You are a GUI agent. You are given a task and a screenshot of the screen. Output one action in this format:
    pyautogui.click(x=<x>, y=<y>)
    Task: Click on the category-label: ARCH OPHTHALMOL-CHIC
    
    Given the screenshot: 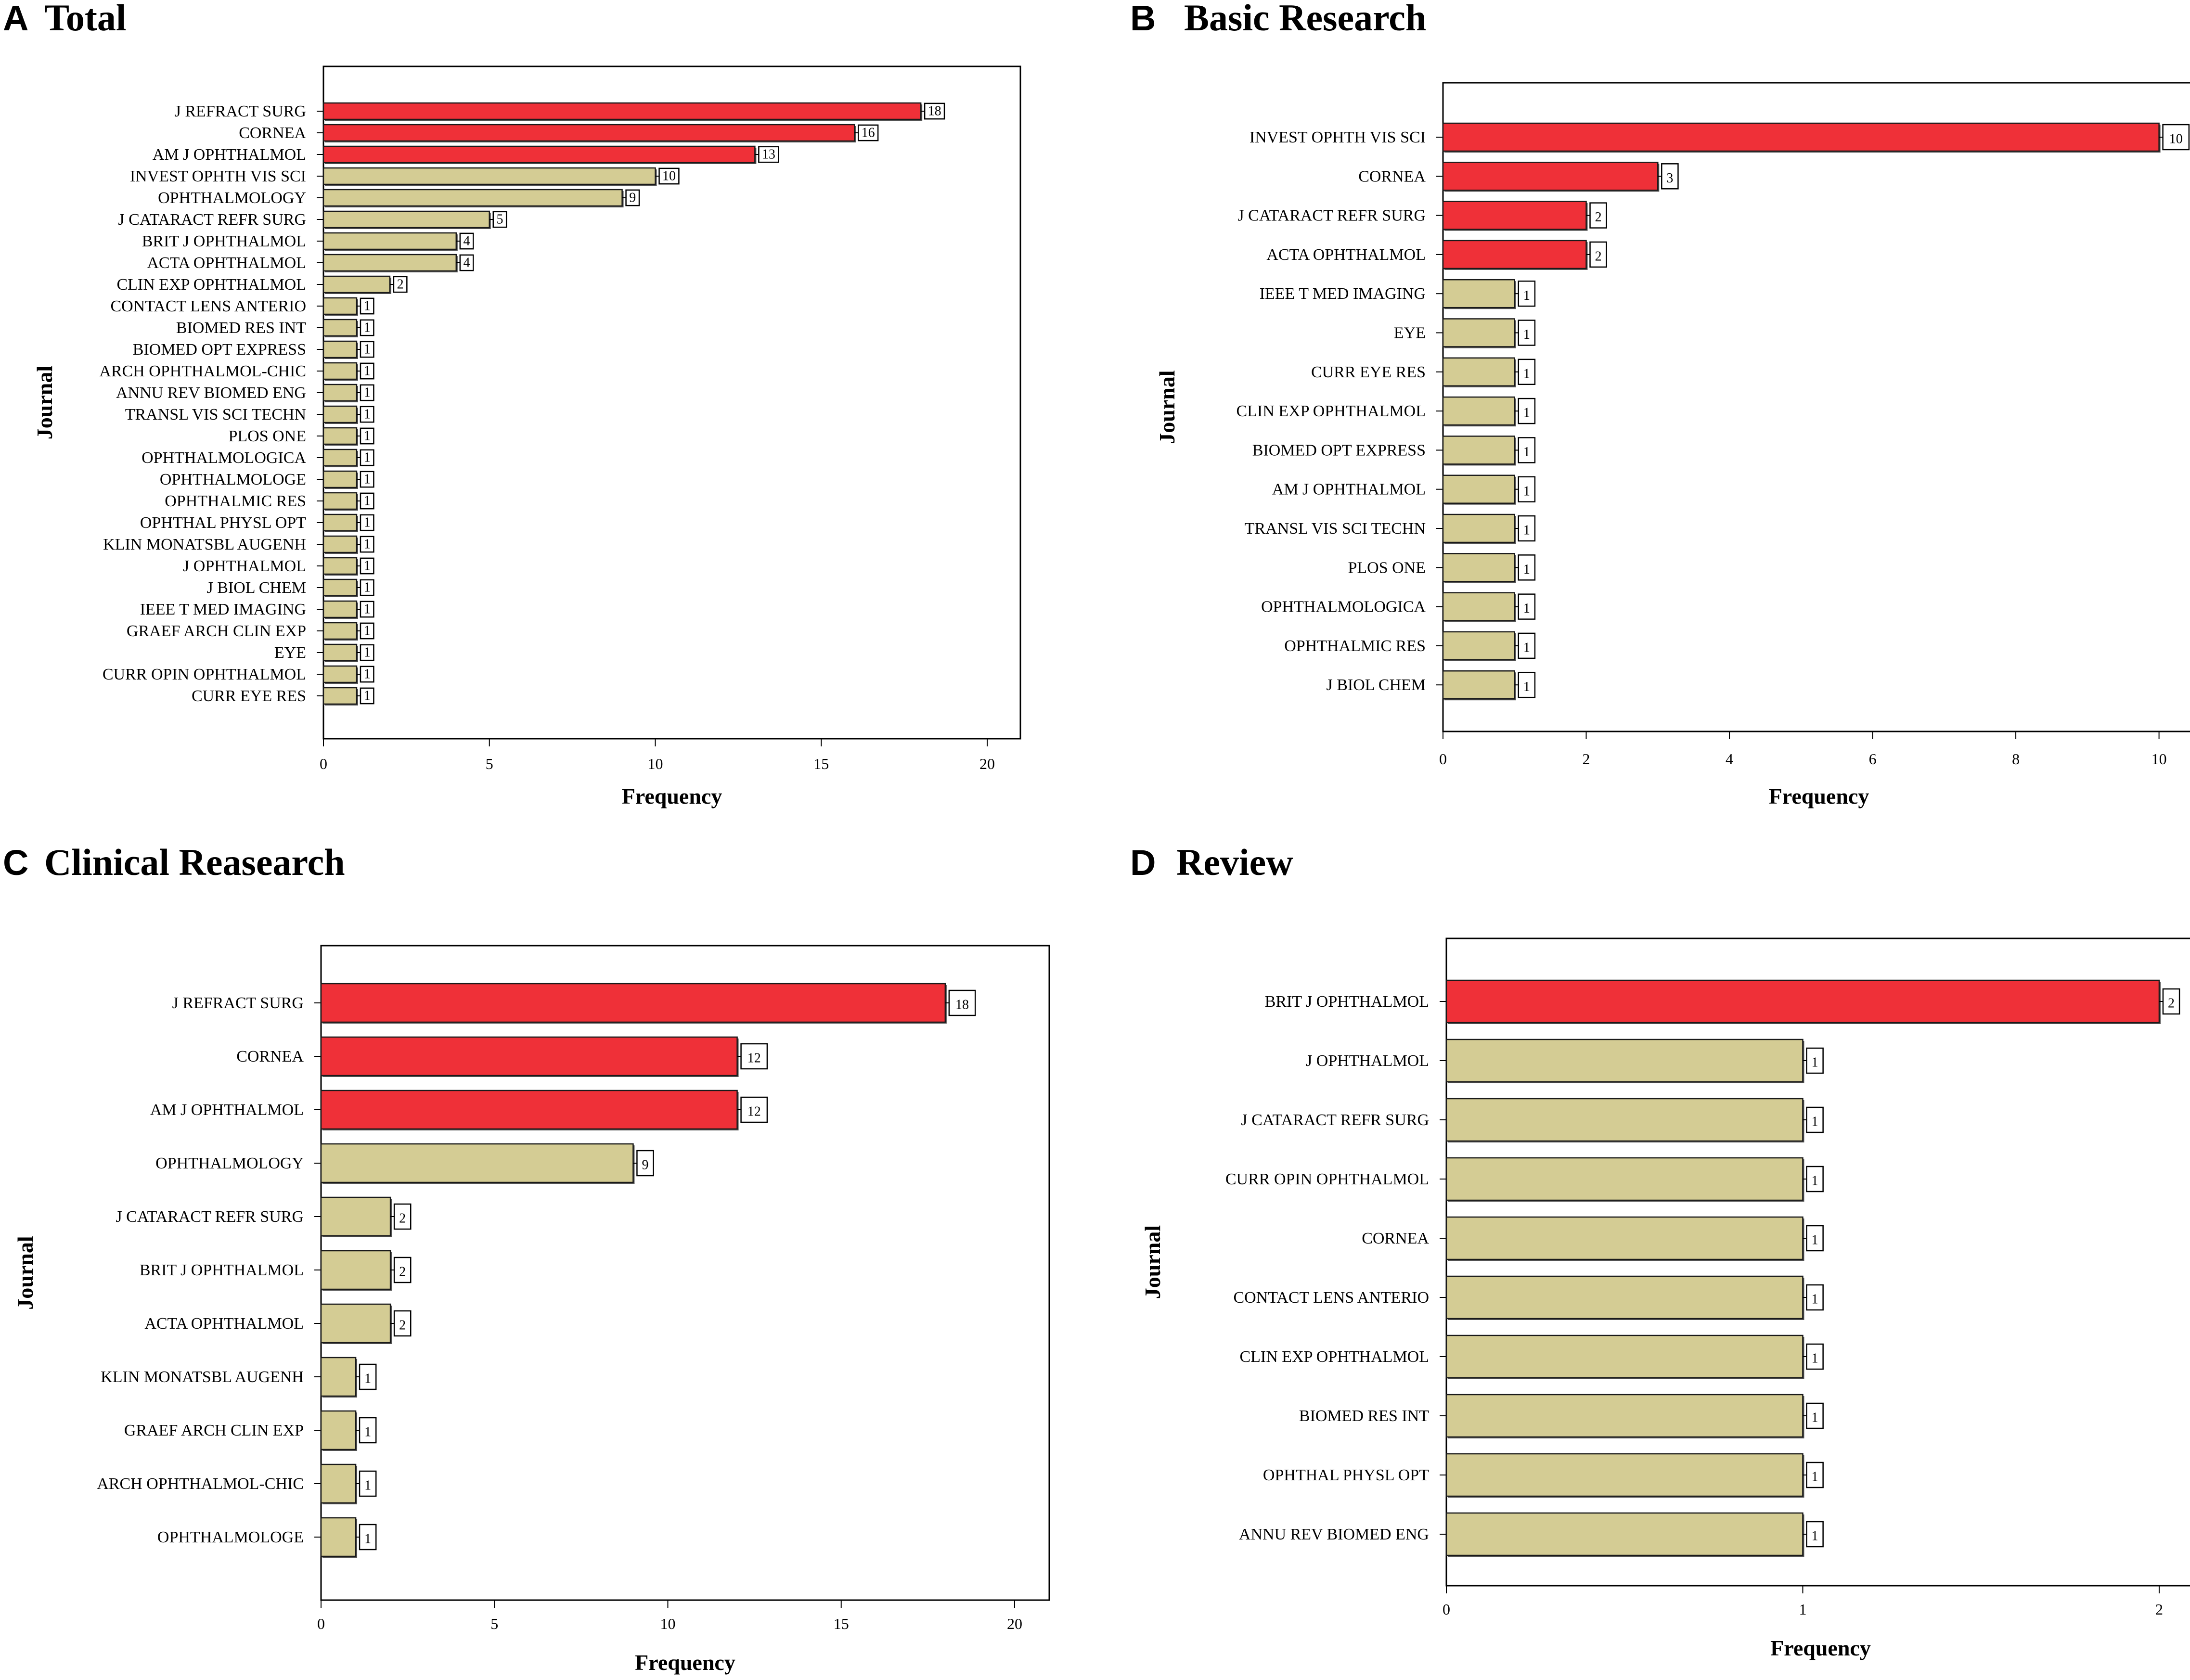 What is the action you would take?
    pyautogui.click(x=201, y=1484)
    